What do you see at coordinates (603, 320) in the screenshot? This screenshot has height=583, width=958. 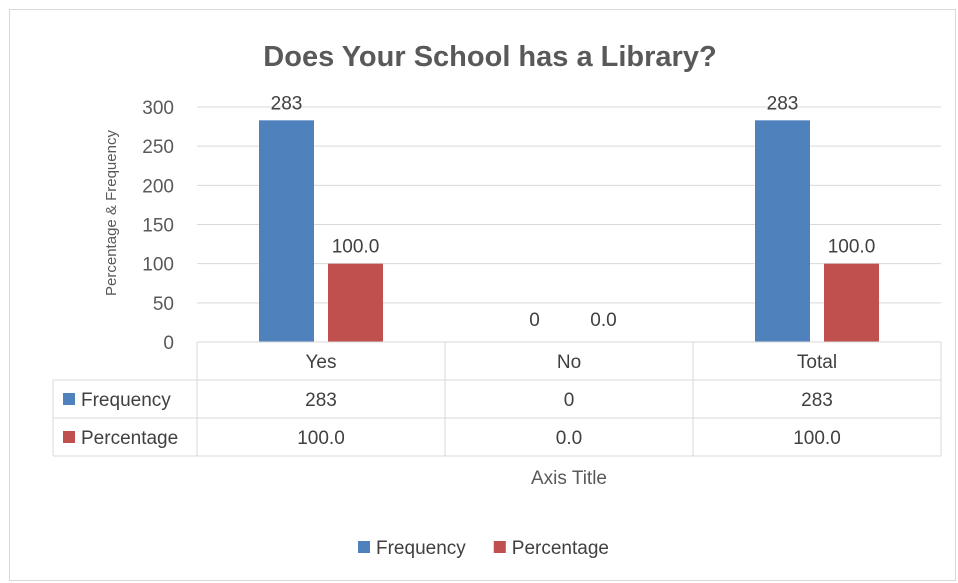 I see `data-label-percentage: 0.0` at bounding box center [603, 320].